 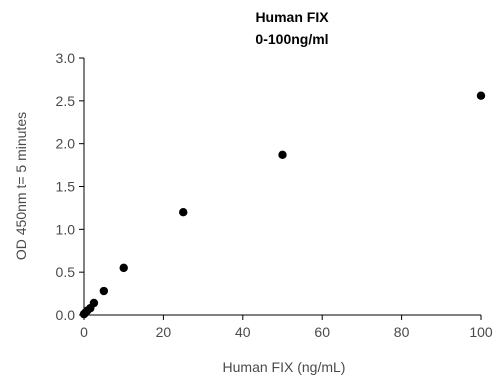 What do you see at coordinates (481, 332) in the screenshot?
I see `x-tick-label: 100` at bounding box center [481, 332].